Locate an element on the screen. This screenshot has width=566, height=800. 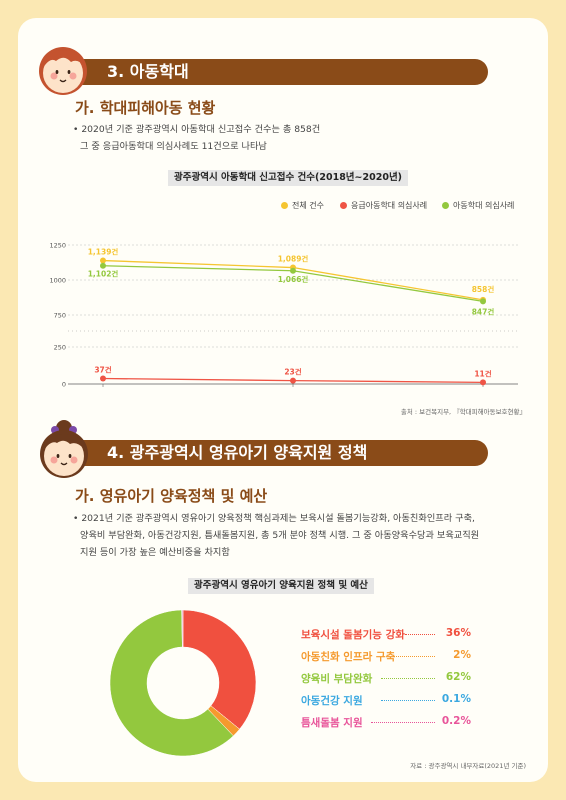
pie-legend-value: 36% is located at coordinates (458, 633).